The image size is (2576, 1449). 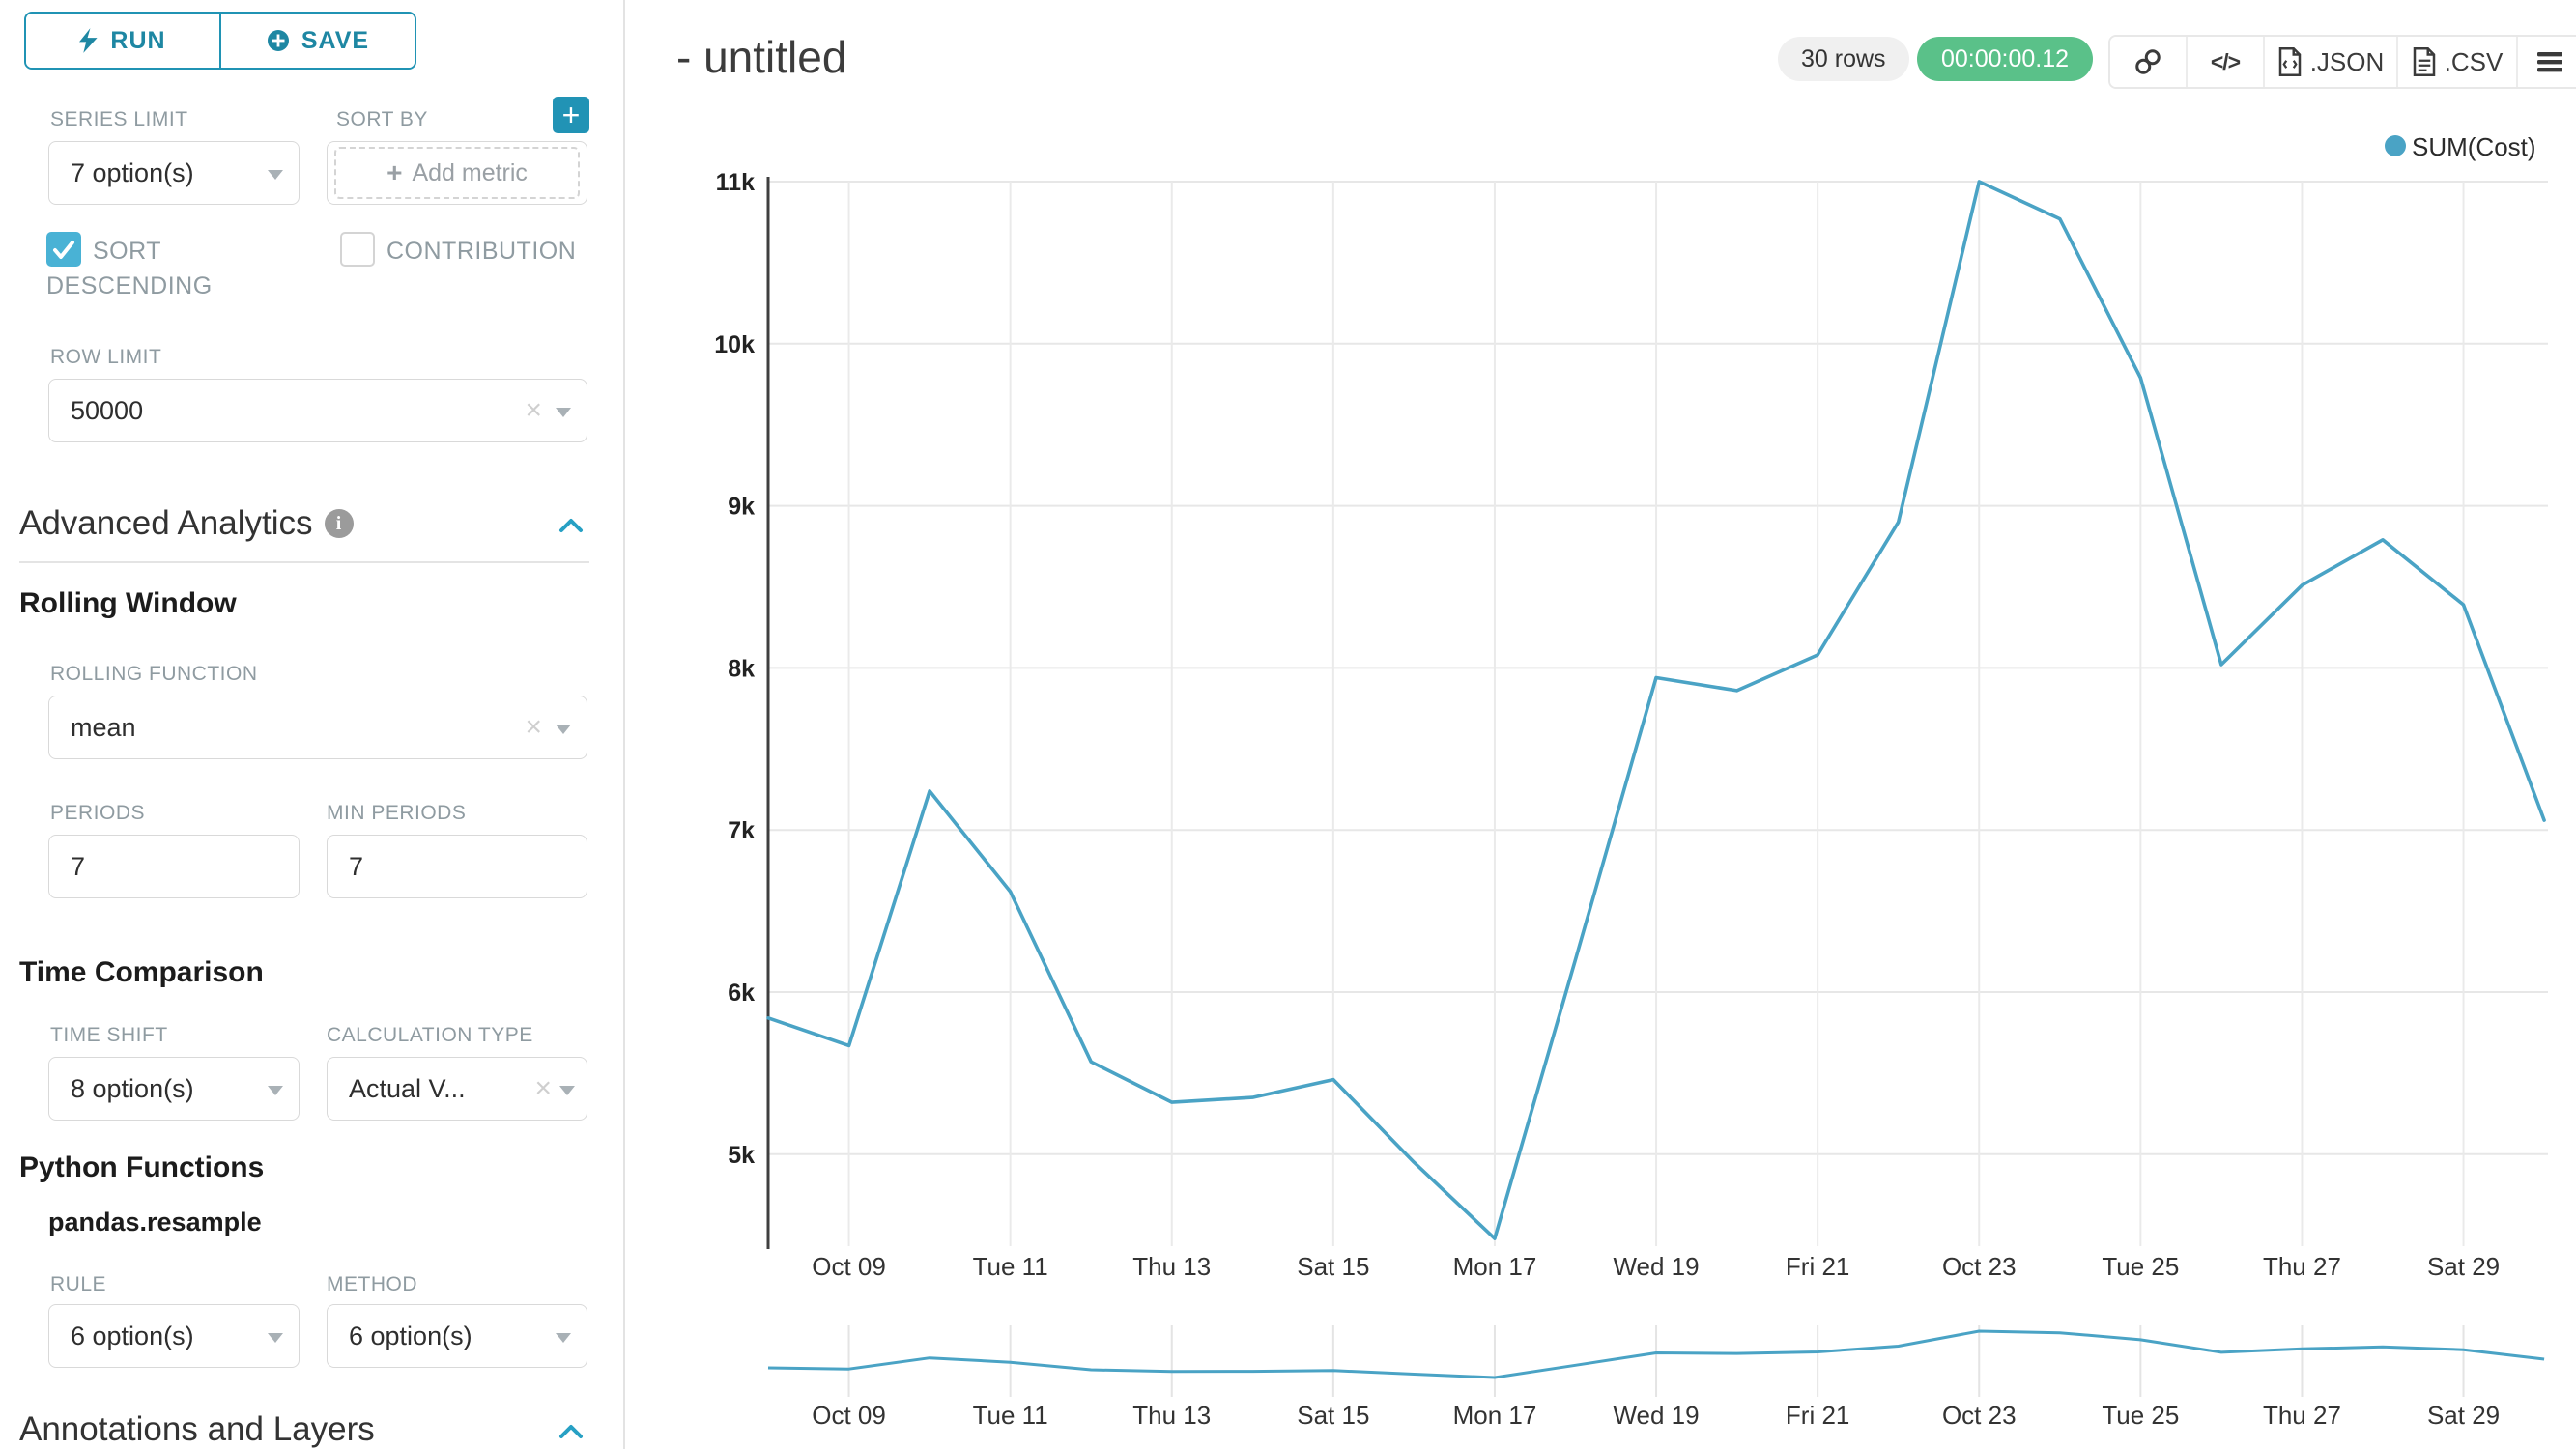 I want to click on copy-link-button, so click(x=2148, y=62).